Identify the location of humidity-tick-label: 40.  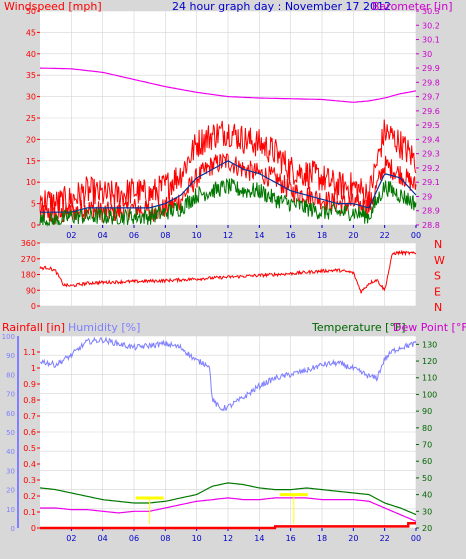
(10, 452).